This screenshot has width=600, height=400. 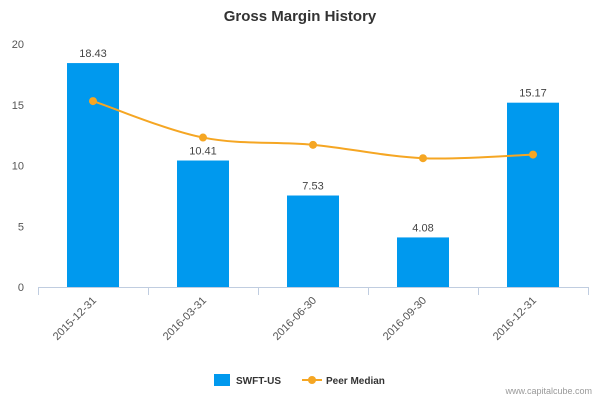 I want to click on legend-label-swft: SWFT-US, so click(x=258, y=381).